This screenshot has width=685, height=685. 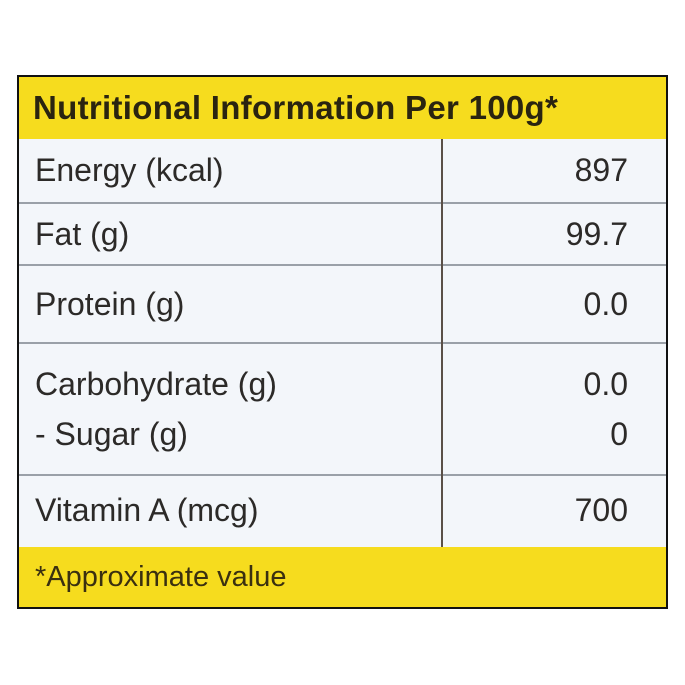 I want to click on nutrient-label: Fat (g), so click(x=82, y=234).